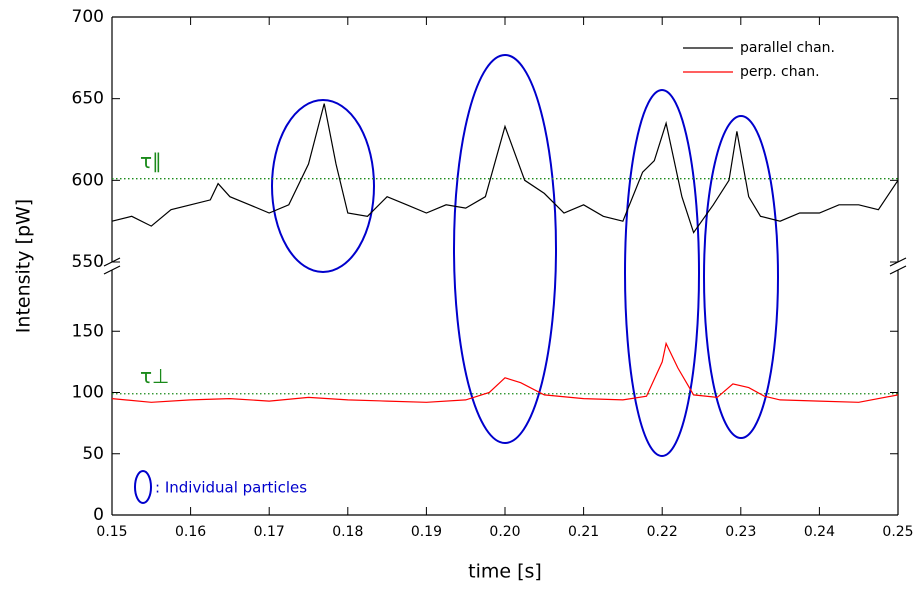 This screenshot has height=591, width=918. What do you see at coordinates (143, 487) in the screenshot?
I see `legend-ellipse` at bounding box center [143, 487].